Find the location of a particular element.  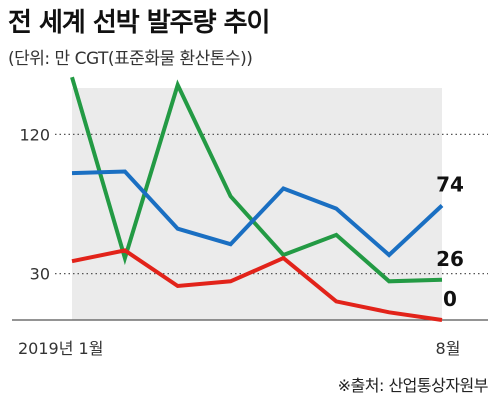

data-label-china: 26 is located at coordinates (450, 259).